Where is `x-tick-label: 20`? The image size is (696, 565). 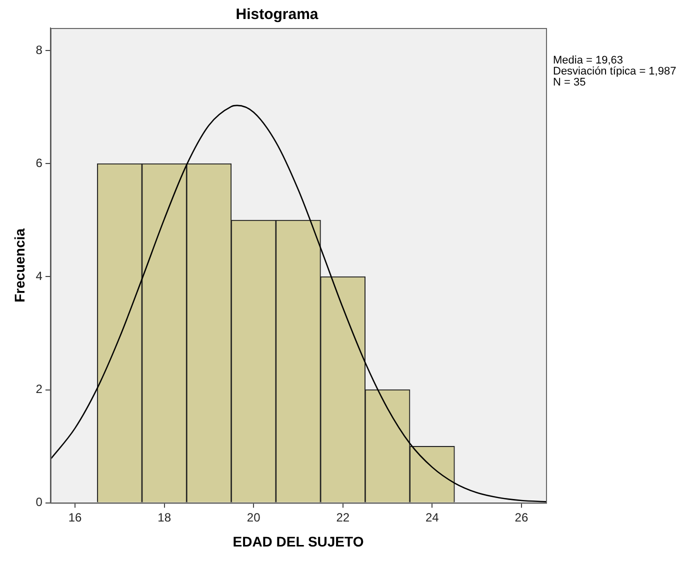 x-tick-label: 20 is located at coordinates (253, 517).